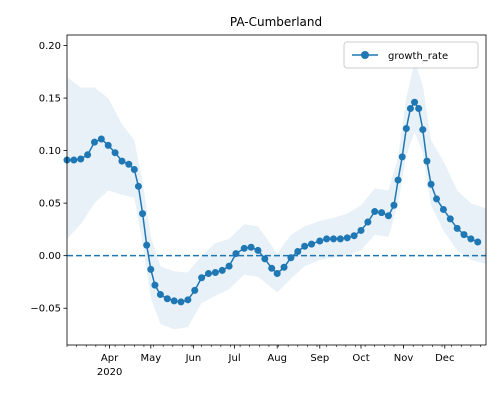 This screenshot has width=500, height=400. Describe the element at coordinates (276, 22) in the screenshot. I see `chart-title: PA-Cumberland` at that location.